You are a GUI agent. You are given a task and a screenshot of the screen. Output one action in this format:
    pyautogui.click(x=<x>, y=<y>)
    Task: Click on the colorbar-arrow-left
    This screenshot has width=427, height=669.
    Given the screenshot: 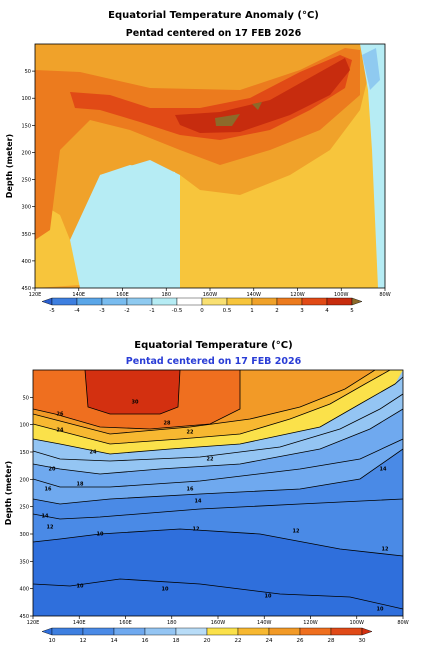 What is the action you would take?
    pyautogui.click(x=47, y=301)
    